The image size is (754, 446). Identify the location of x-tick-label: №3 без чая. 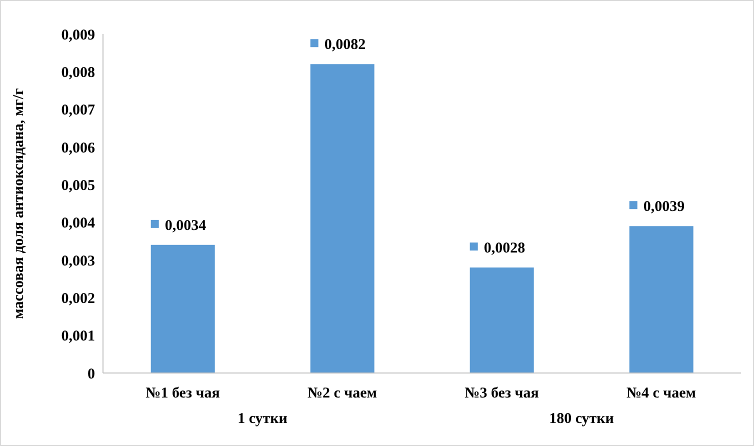
(501, 394).